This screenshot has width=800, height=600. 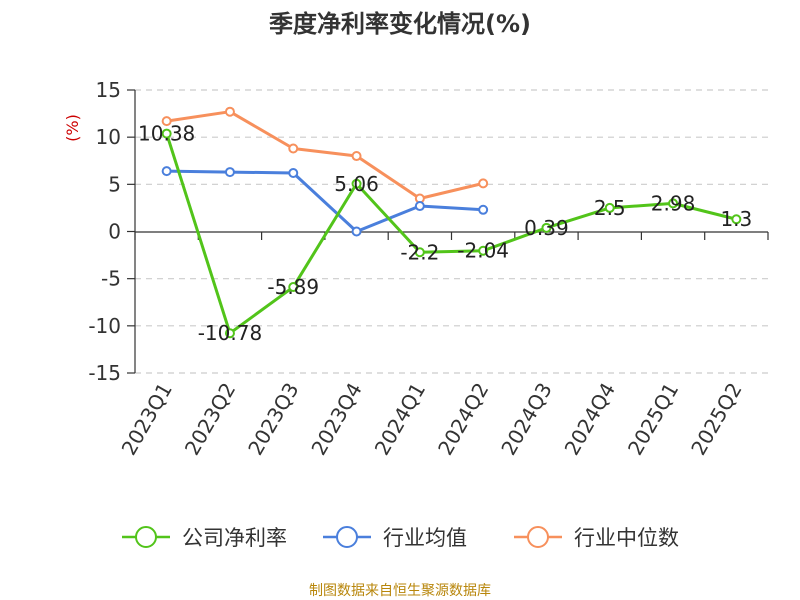 I want to click on legend: 公司净利率 行业均值 行业中位数, so click(x=400, y=538).